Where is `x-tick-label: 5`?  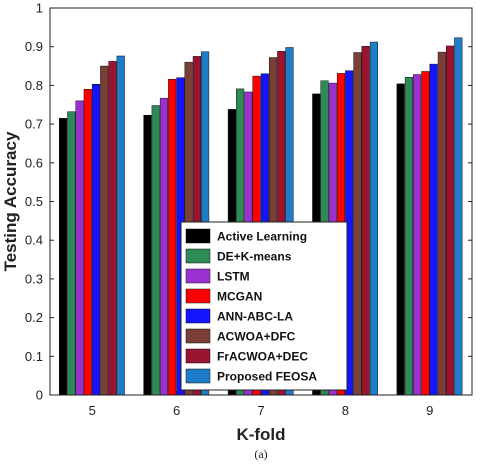
x-tick-label: 5 is located at coordinates (92, 410).